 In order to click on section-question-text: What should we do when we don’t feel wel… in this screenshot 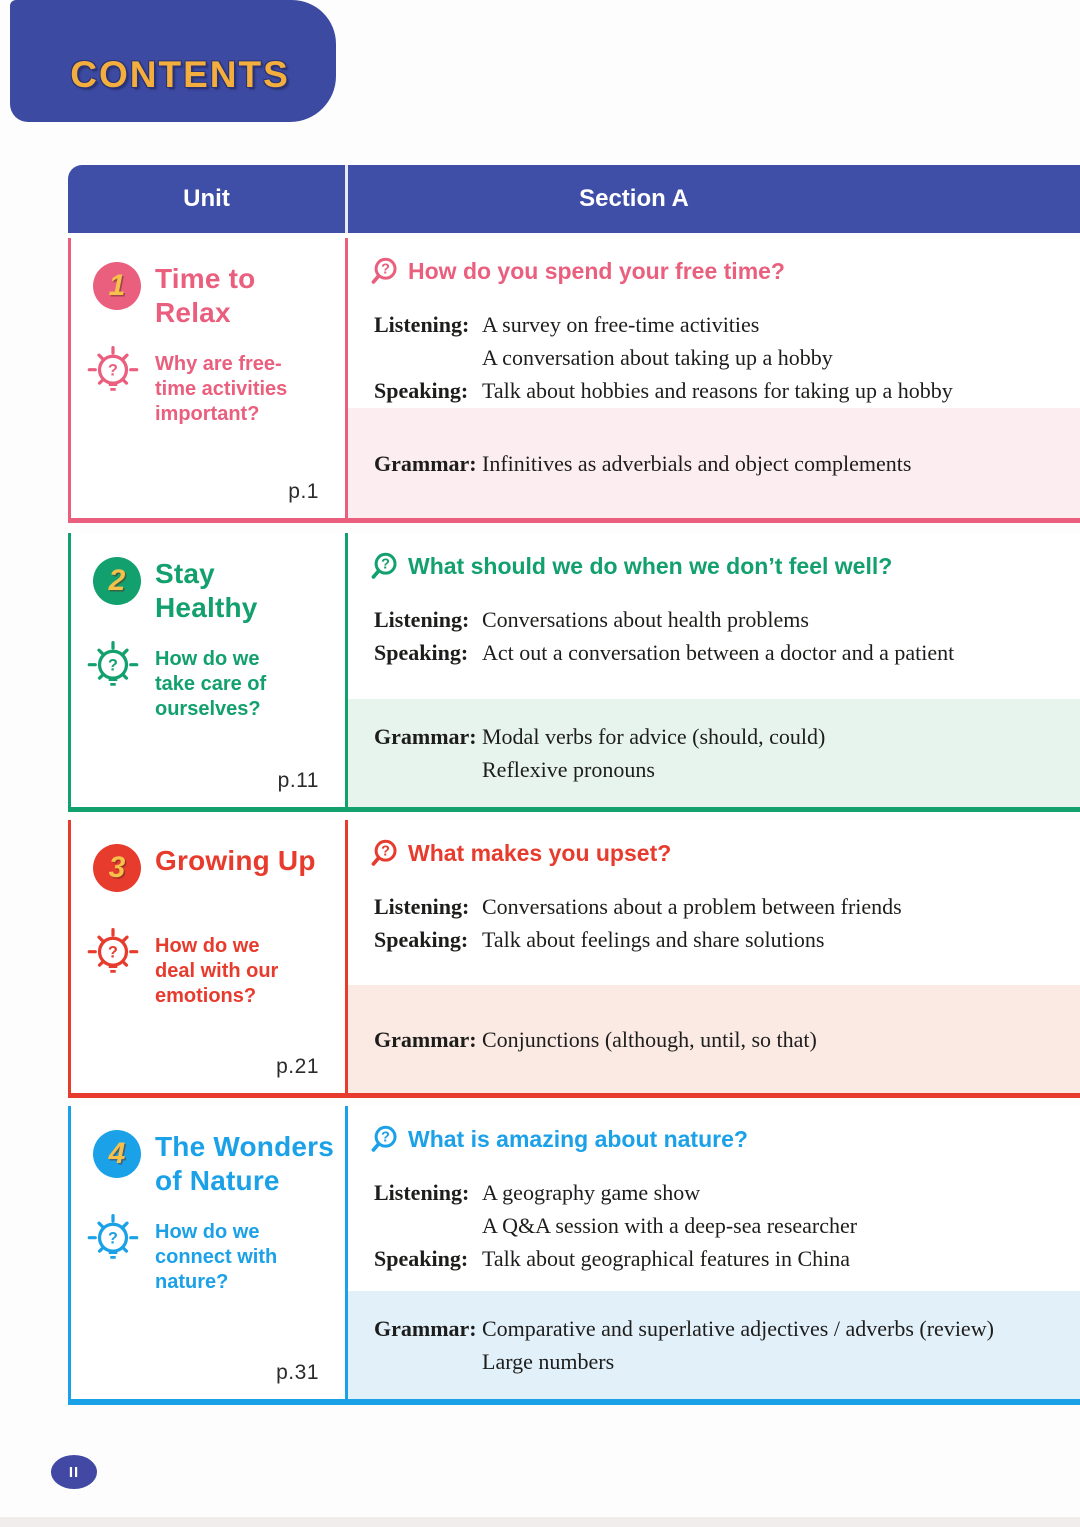, I will do `click(650, 565)`.